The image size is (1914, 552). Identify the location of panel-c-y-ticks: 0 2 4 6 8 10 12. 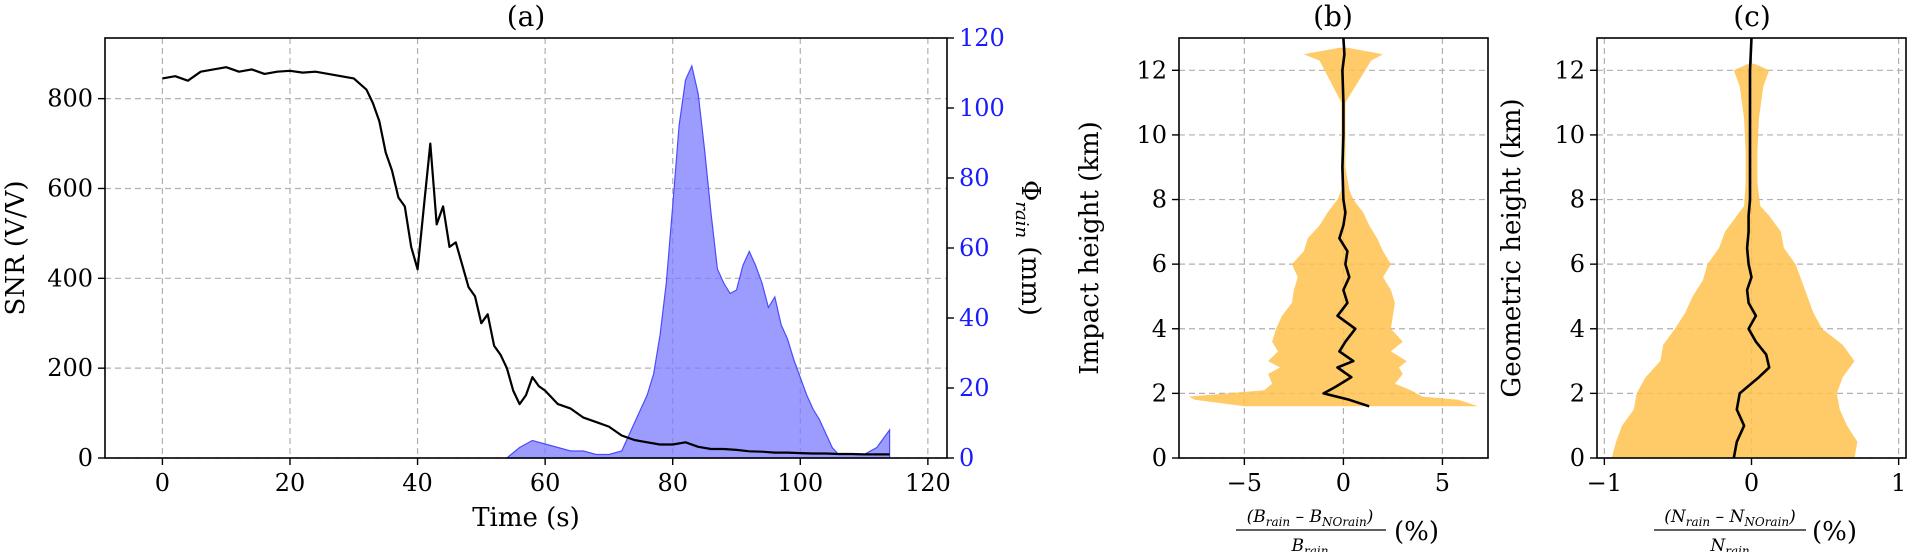
(1575, 264).